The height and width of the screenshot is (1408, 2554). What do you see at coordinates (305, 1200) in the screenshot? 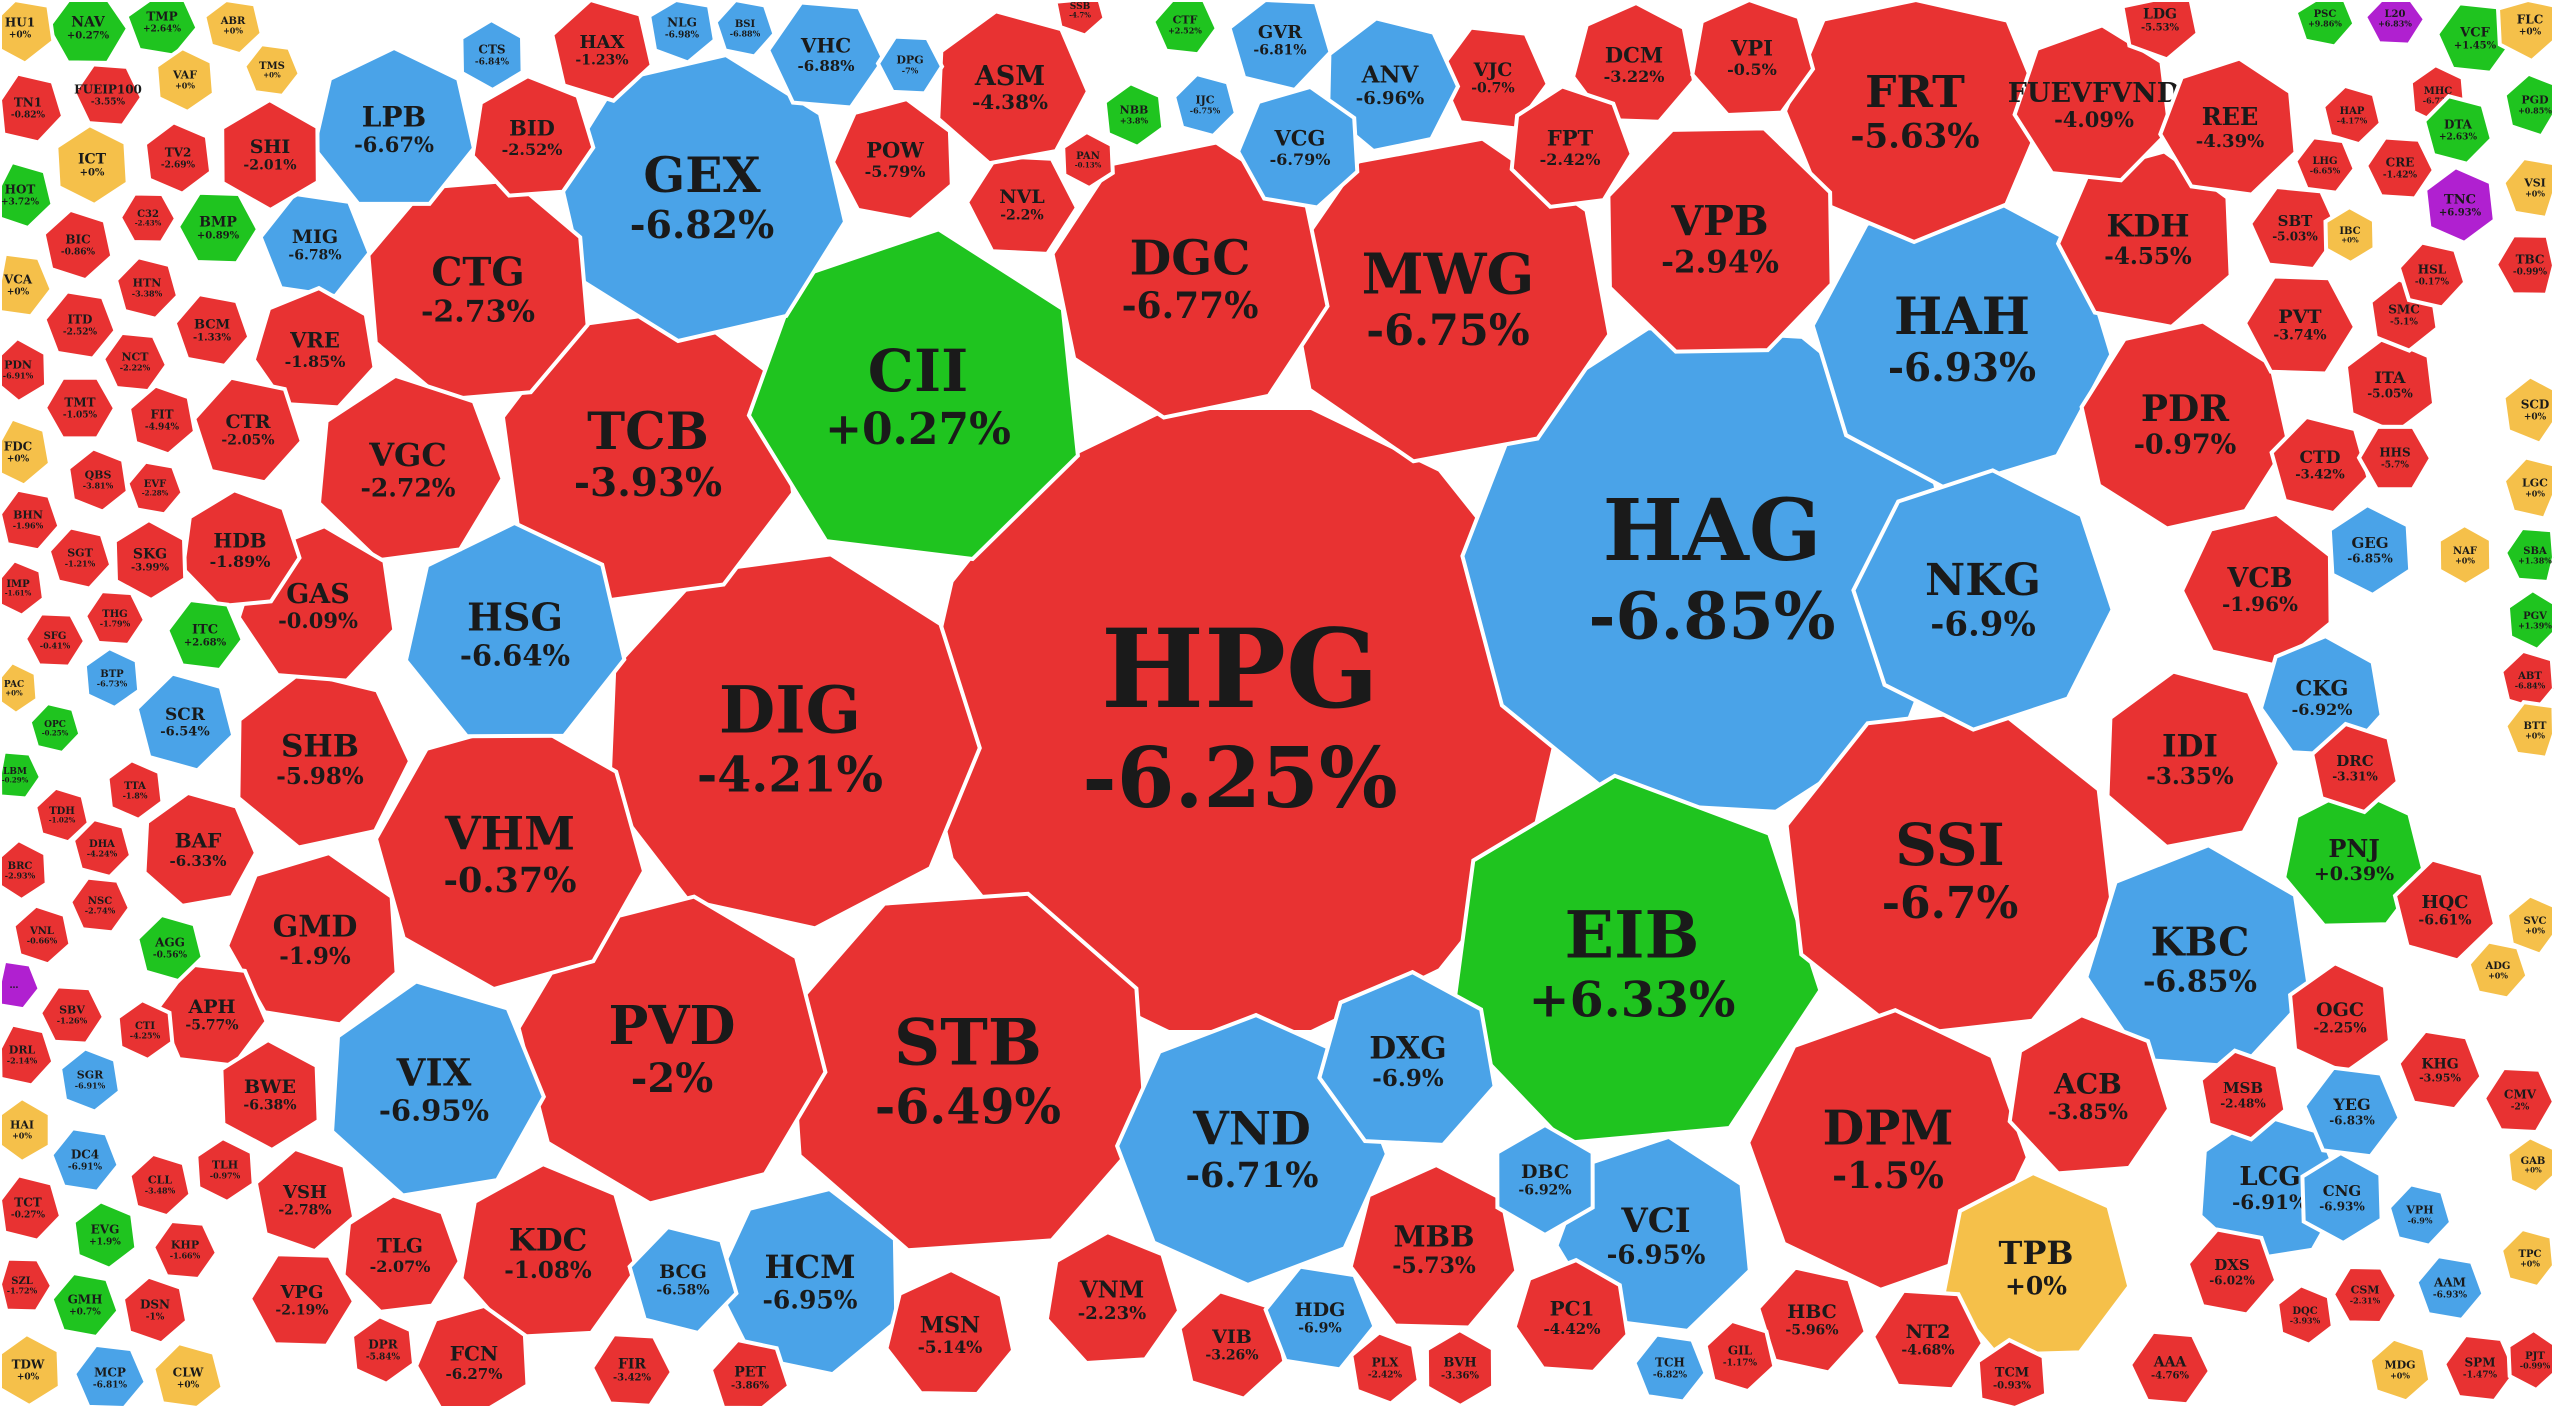
I see `cell-vsh: VSH-2.78%` at bounding box center [305, 1200].